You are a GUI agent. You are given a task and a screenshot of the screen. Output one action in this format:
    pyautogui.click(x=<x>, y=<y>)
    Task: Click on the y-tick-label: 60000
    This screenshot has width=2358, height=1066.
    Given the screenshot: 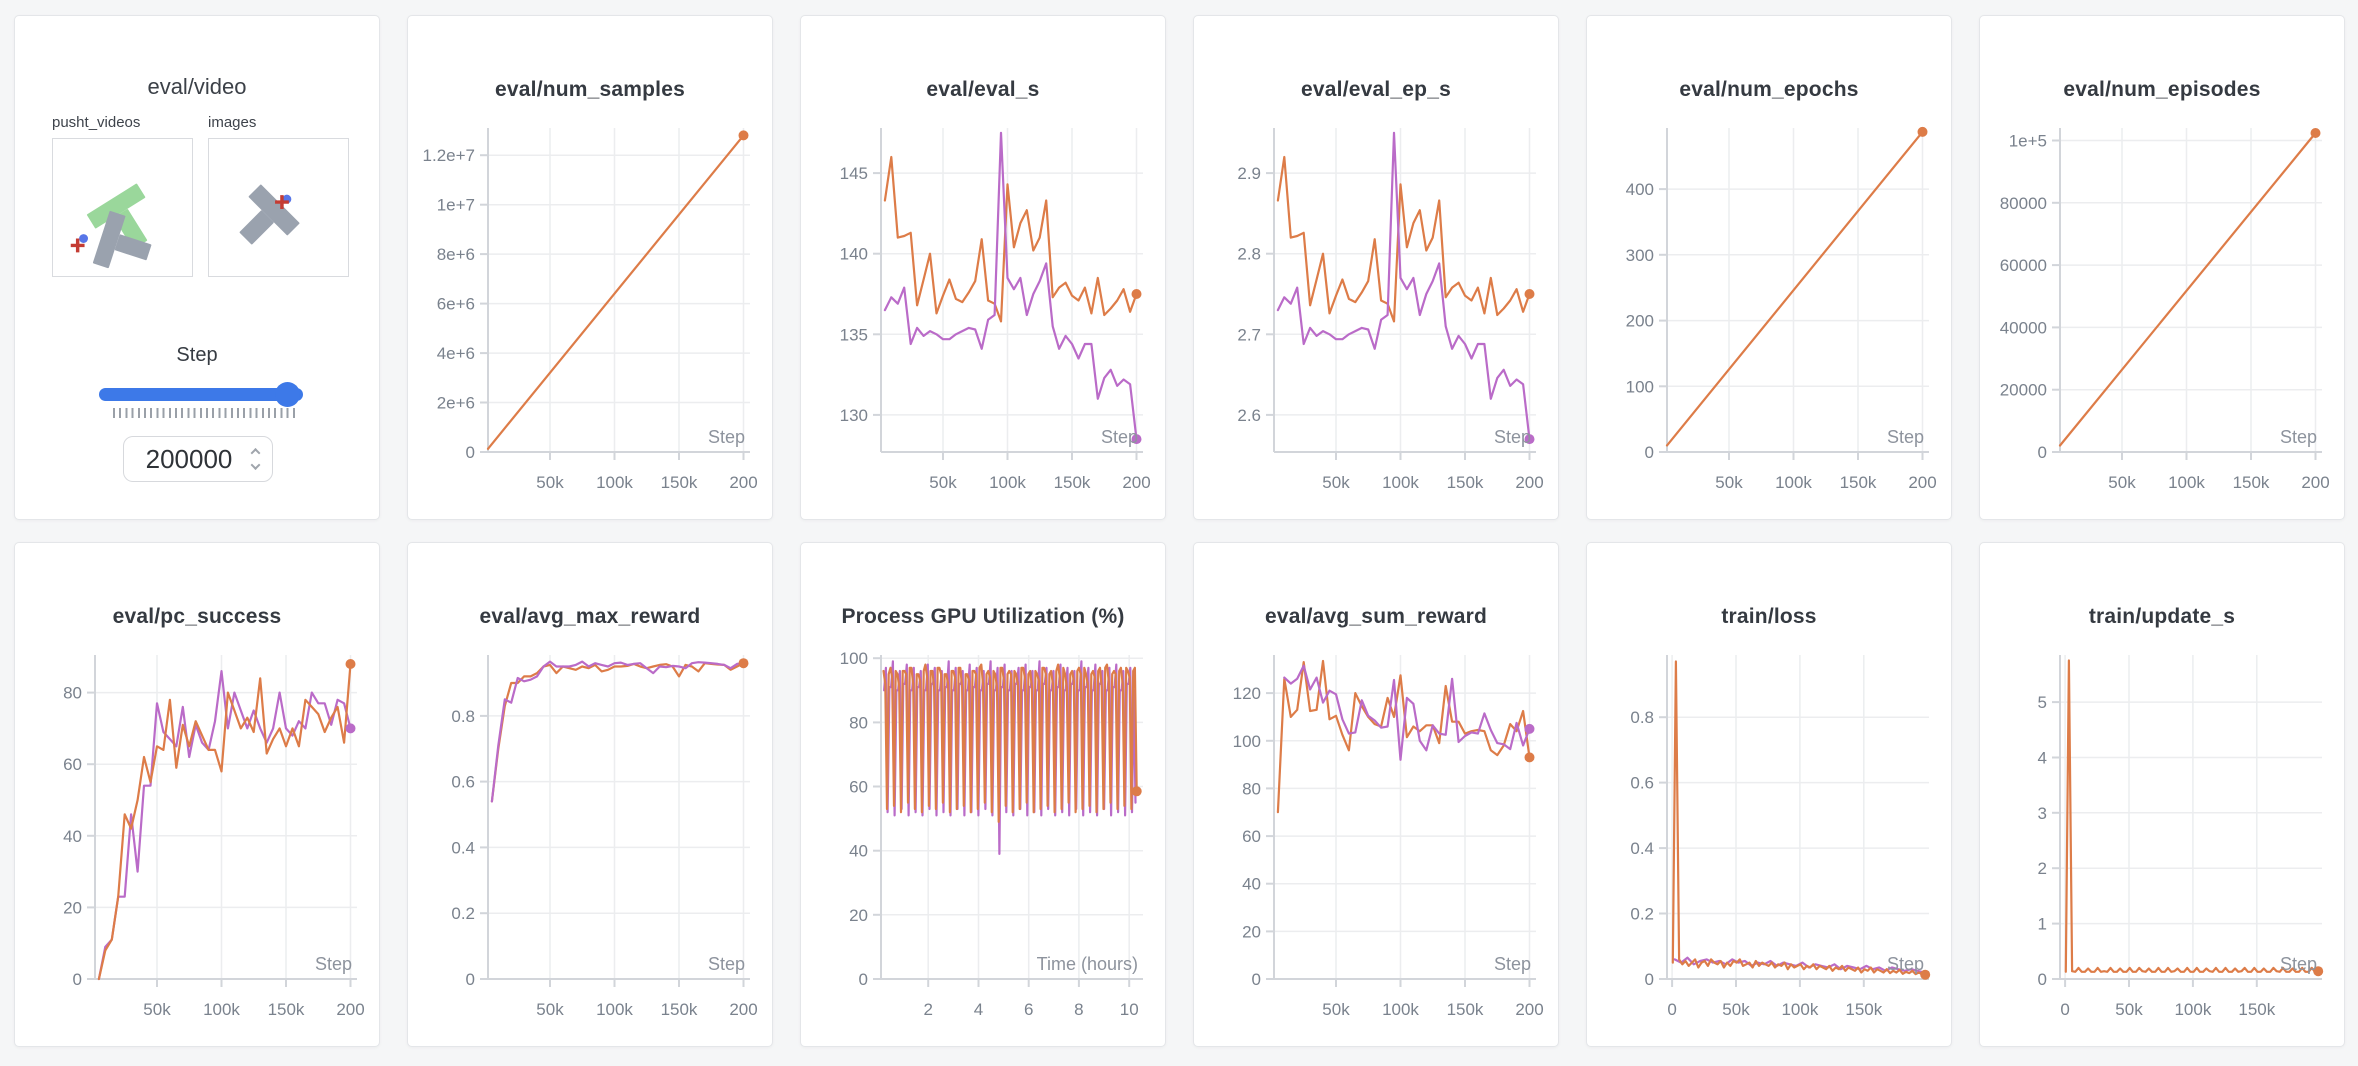 What is the action you would take?
    pyautogui.click(x=2023, y=265)
    